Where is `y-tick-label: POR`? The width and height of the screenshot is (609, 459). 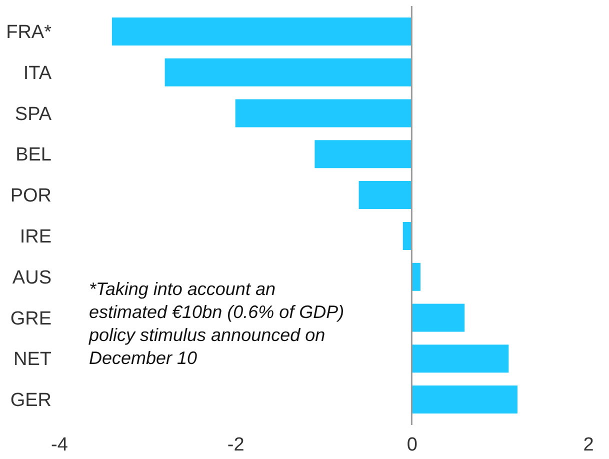 y-tick-label: POR is located at coordinates (31, 196).